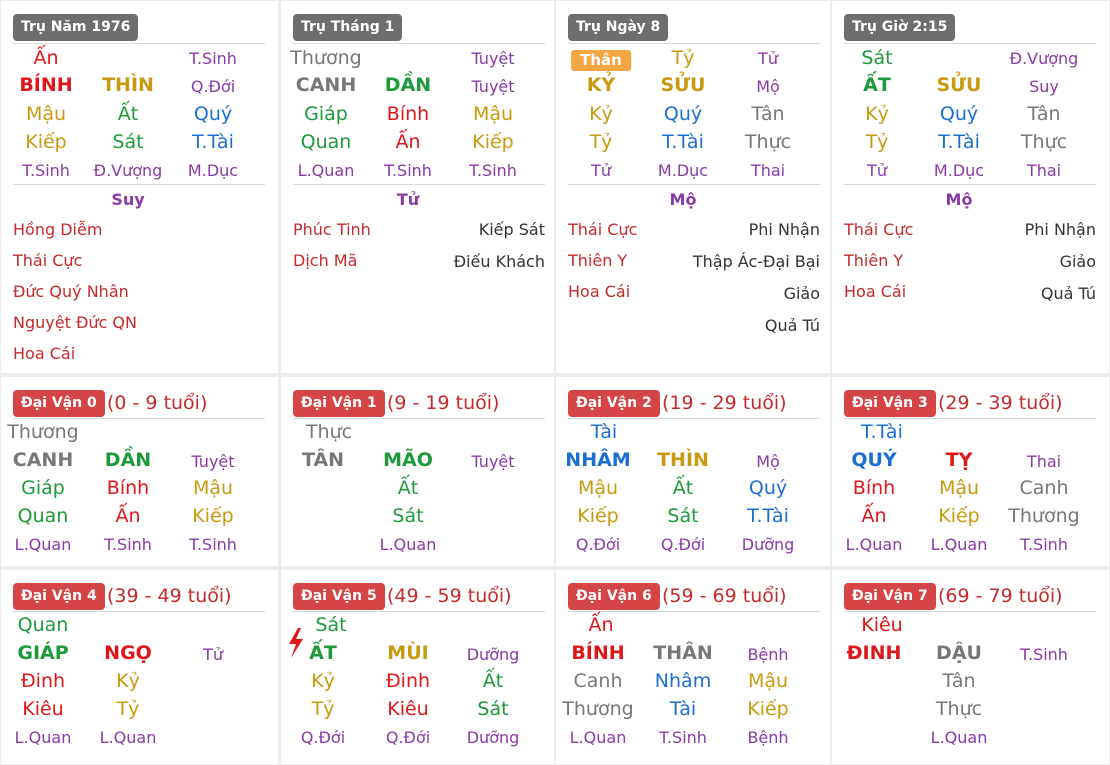 Image resolution: width=1110 pixels, height=765 pixels. What do you see at coordinates (326, 85) in the screenshot?
I see `heavenly-stem: CANH` at bounding box center [326, 85].